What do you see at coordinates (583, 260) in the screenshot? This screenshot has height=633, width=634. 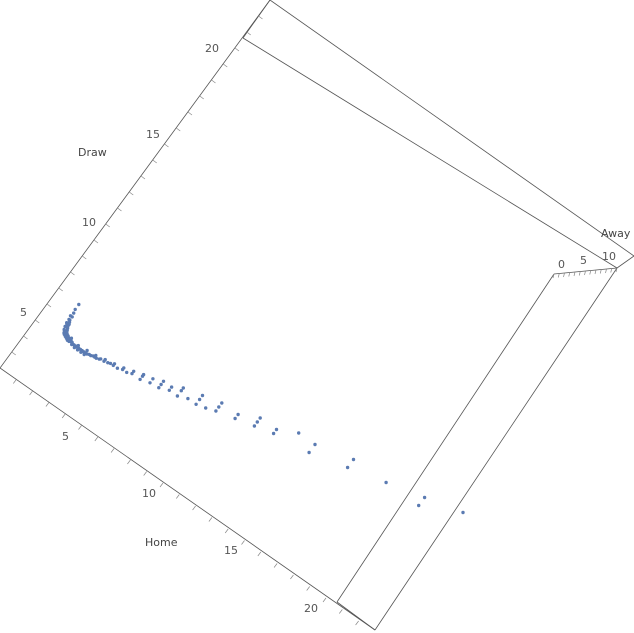 I see `away-tick-label: 5` at bounding box center [583, 260].